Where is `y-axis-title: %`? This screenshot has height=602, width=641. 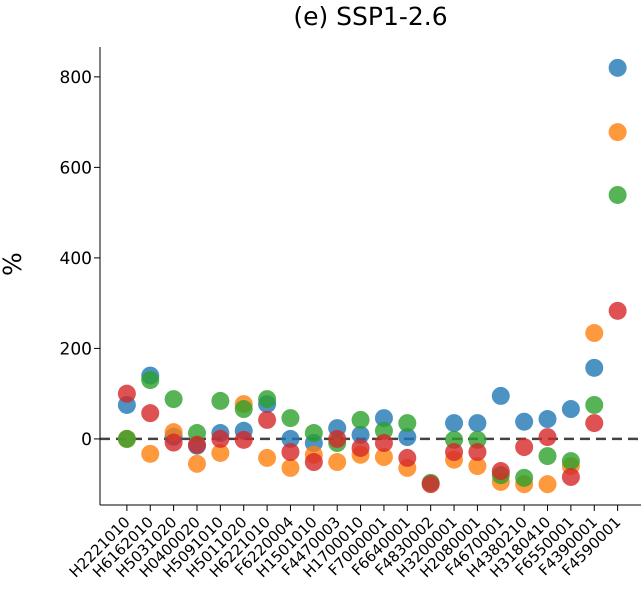
y-axis-title: % is located at coordinates (13, 264).